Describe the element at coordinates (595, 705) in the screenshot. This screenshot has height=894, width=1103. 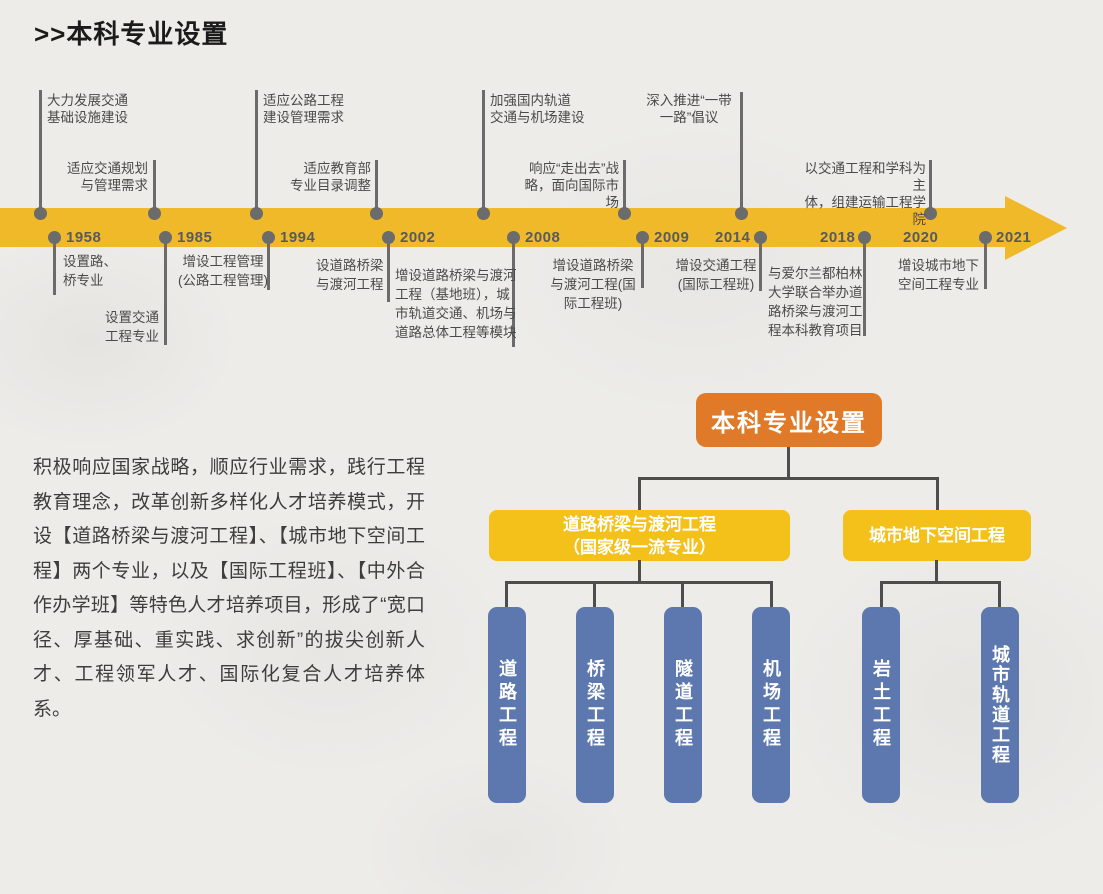
I see `org-leaf-bridge-eng: 桥梁工程` at that location.